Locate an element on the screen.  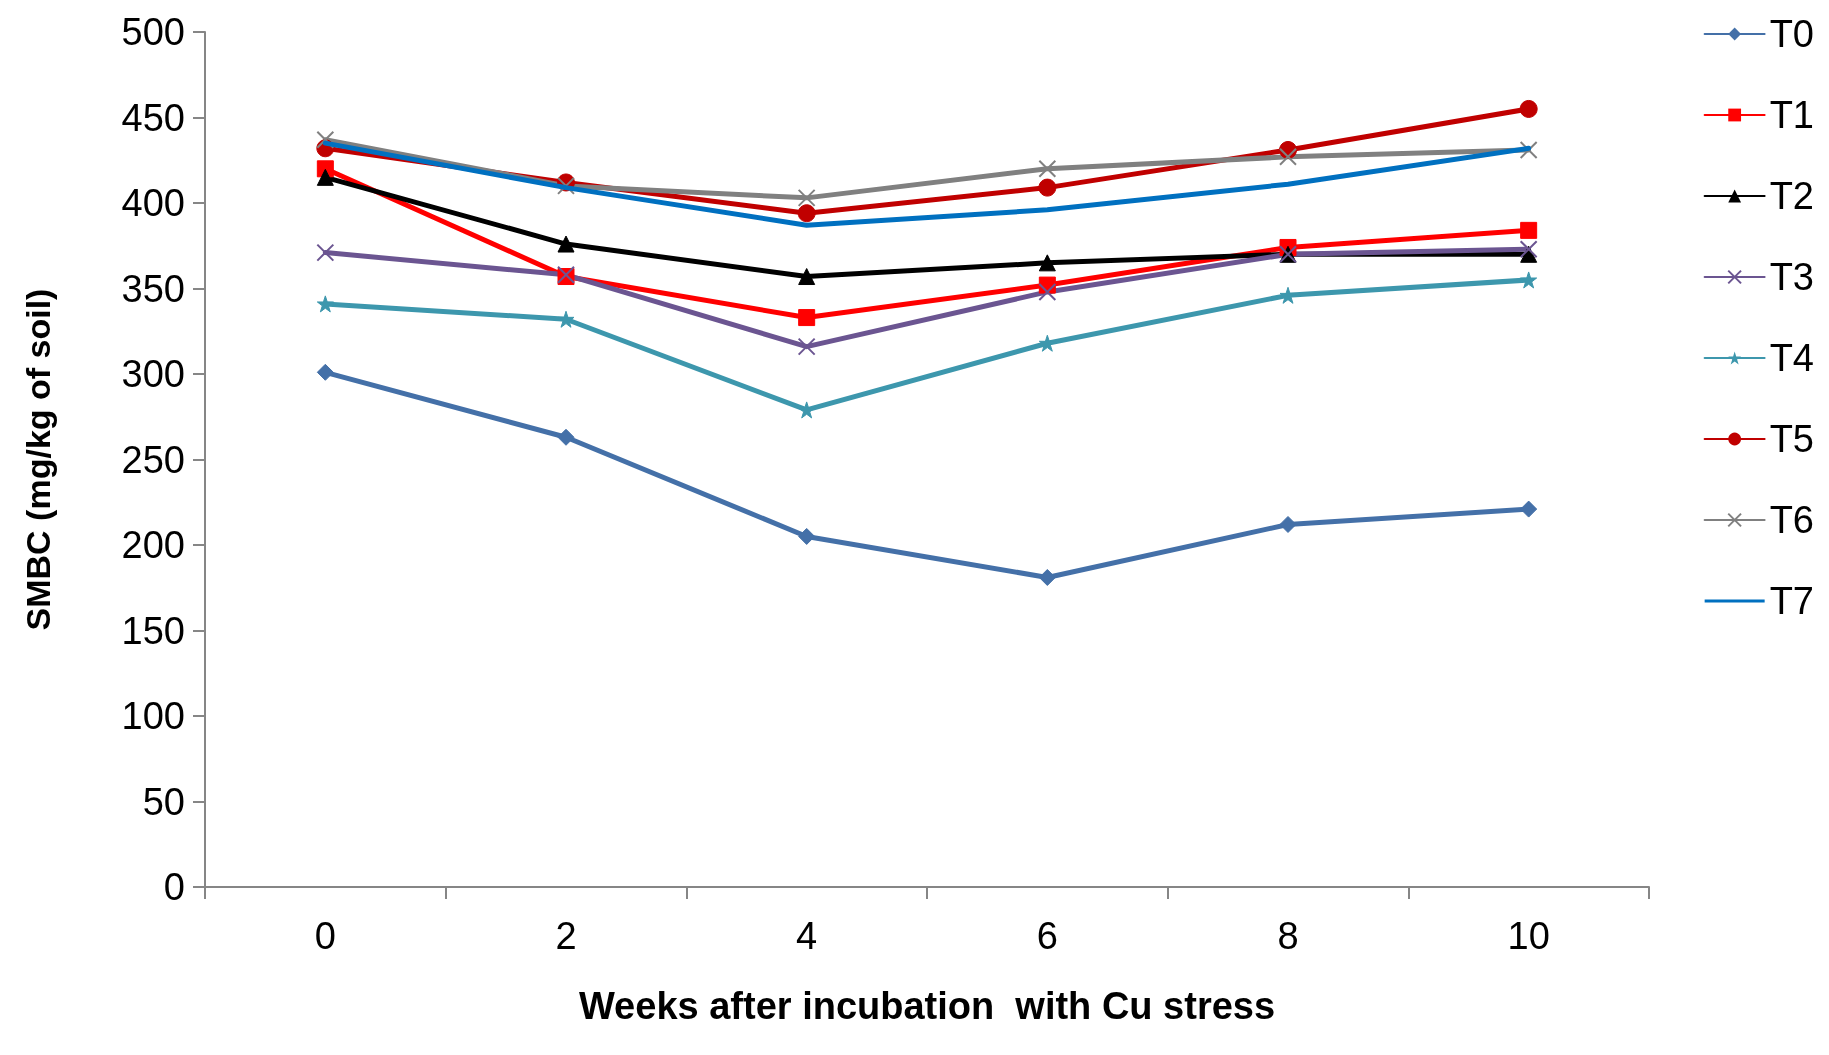
x-tick-label: 6 is located at coordinates (1047, 936).